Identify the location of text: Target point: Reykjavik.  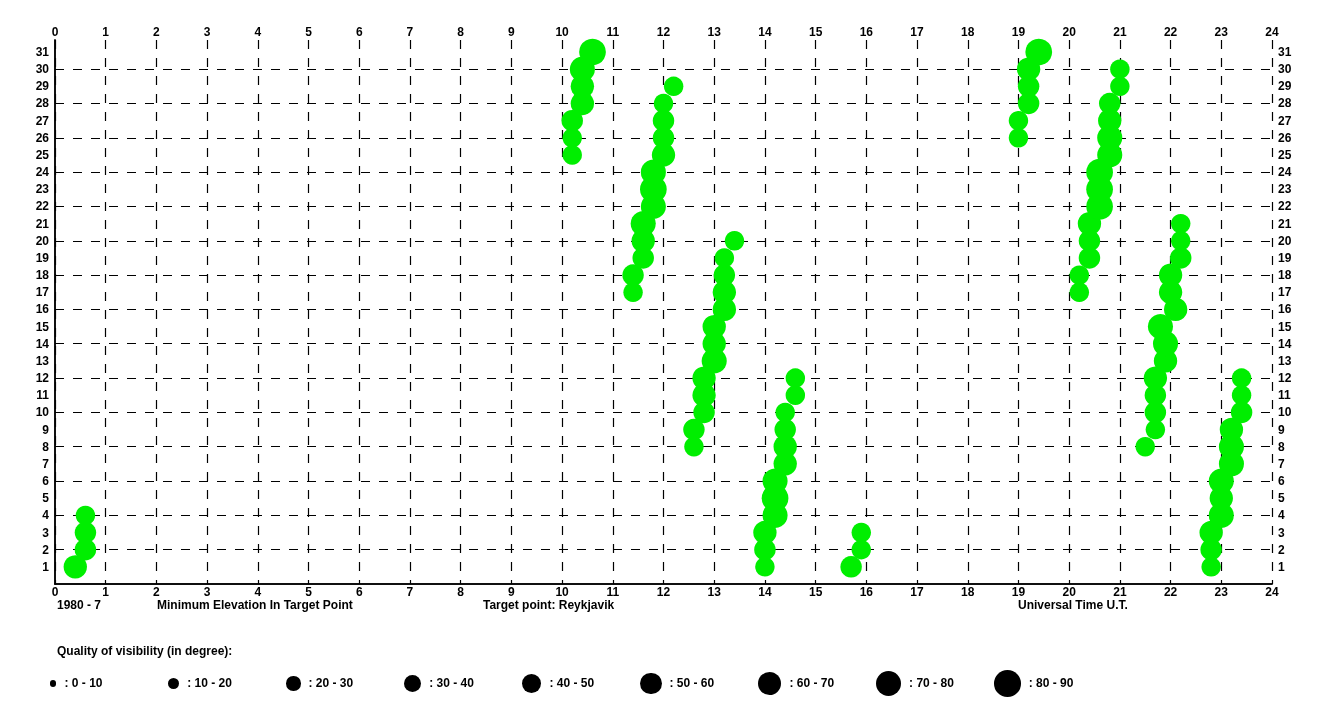
(549, 605).